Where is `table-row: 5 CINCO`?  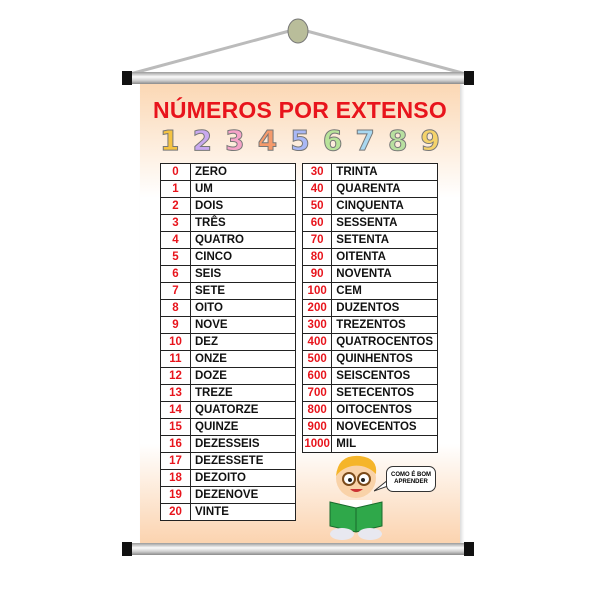
table-row: 5 CINCO is located at coordinates (228, 257).